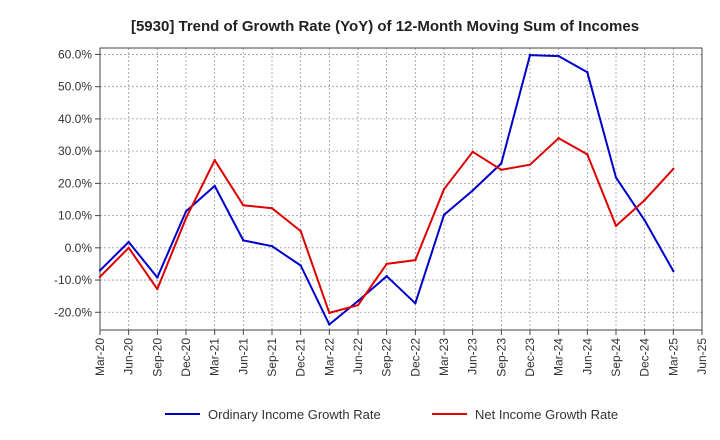  What do you see at coordinates (473, 356) in the screenshot?
I see `x-tick-label: Jun-23` at bounding box center [473, 356].